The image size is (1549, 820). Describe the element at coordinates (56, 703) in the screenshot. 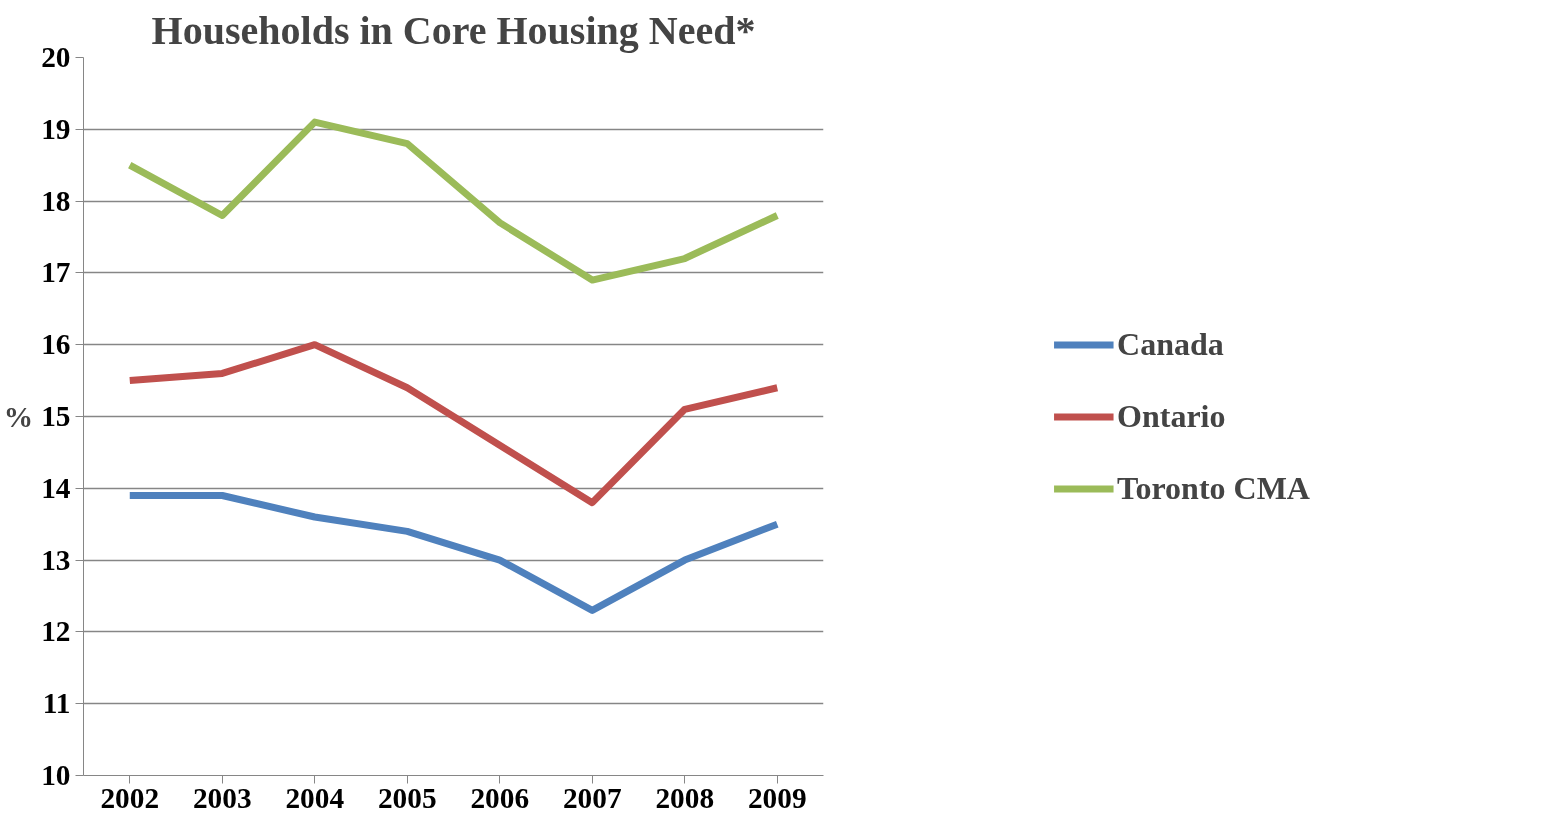

I see `y-tick-label: 11` at that location.